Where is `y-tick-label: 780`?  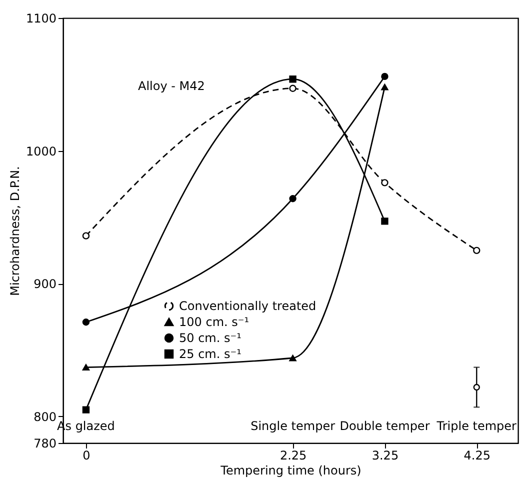 y-tick-label: 780 is located at coordinates (45, 443).